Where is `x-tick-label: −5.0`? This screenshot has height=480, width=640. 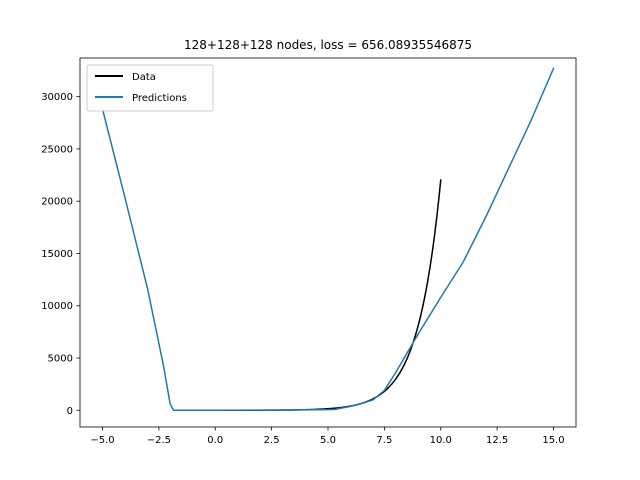 x-tick-label: −5.0 is located at coordinates (102, 440).